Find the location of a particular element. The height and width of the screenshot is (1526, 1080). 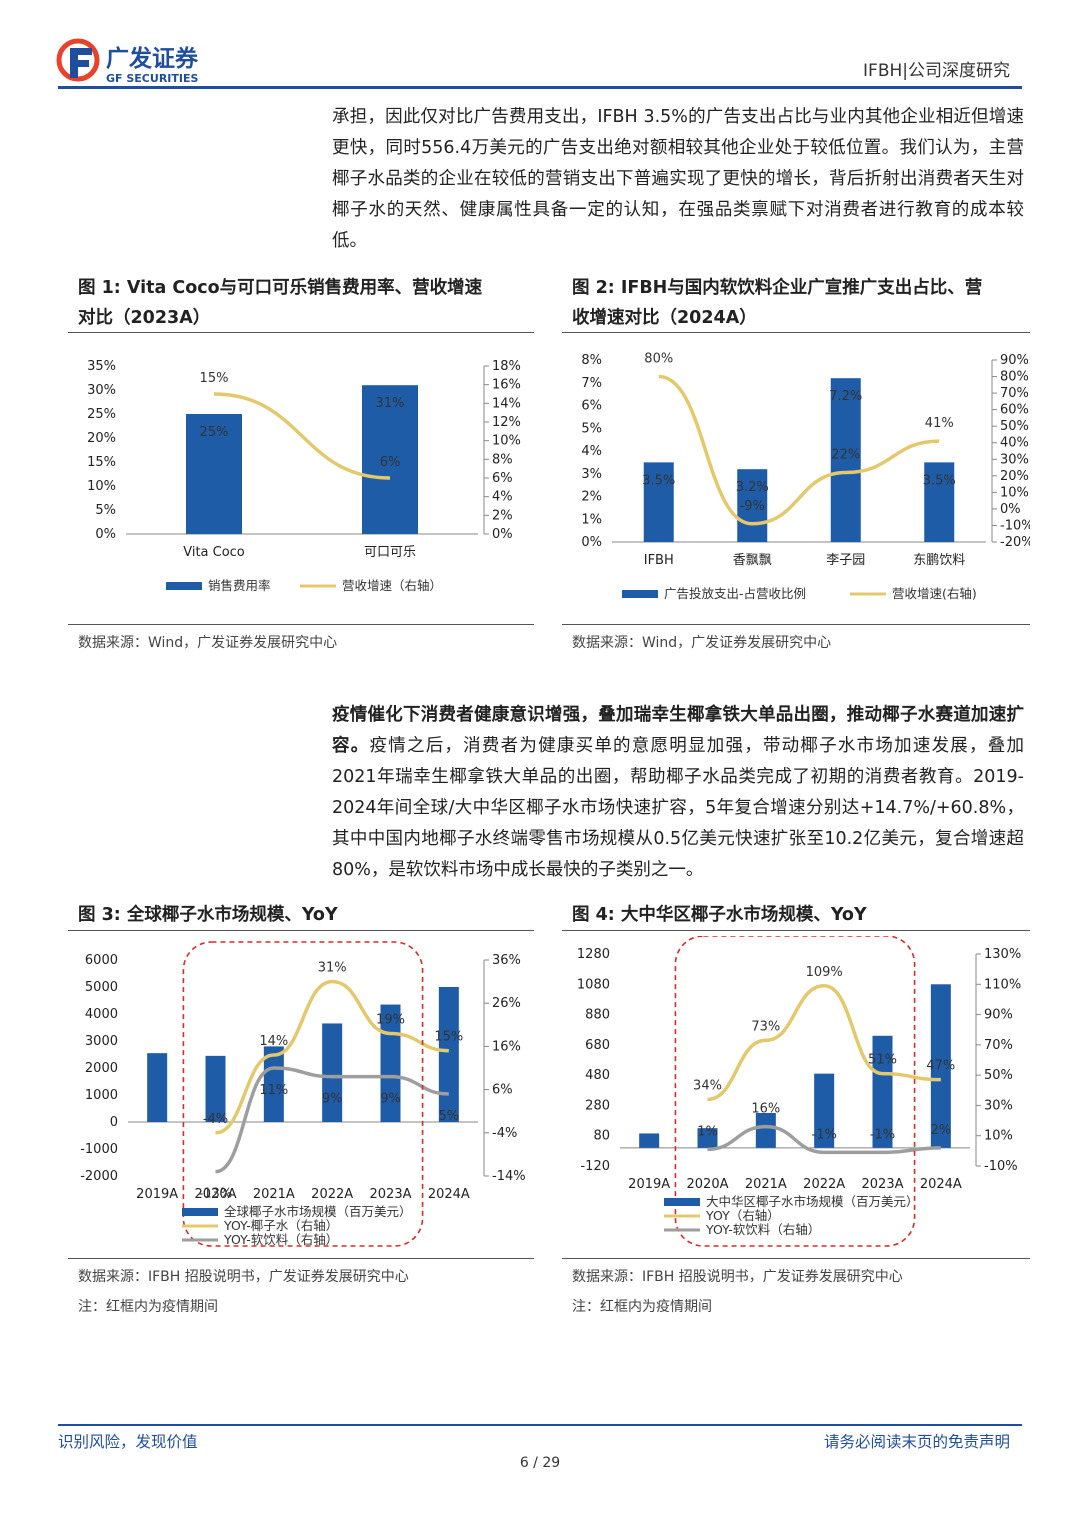

fig2-right-tick: 40% is located at coordinates (1014, 443).